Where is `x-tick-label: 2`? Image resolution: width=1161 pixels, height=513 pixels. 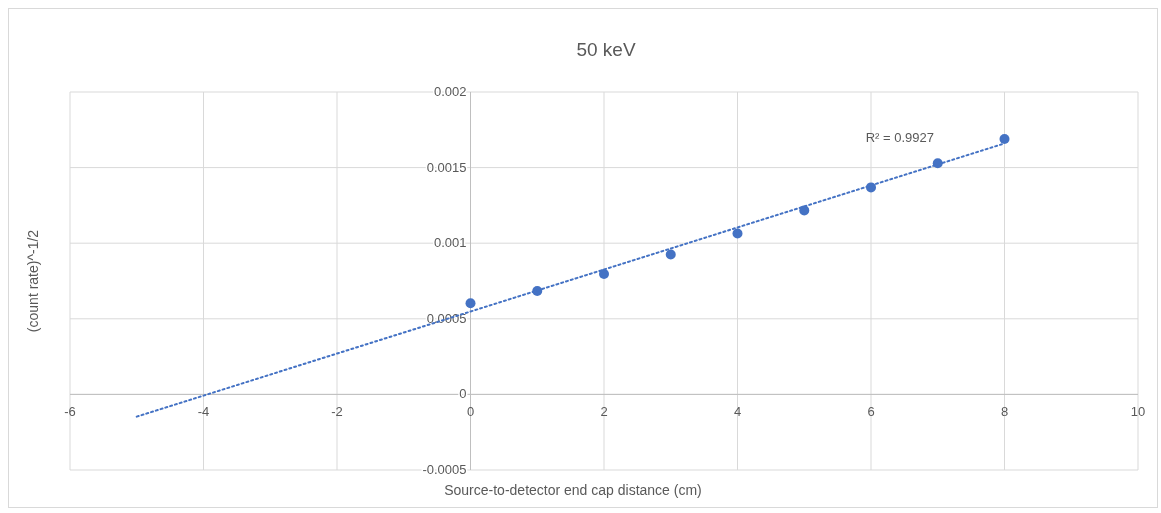 x-tick-label: 2 is located at coordinates (604, 412).